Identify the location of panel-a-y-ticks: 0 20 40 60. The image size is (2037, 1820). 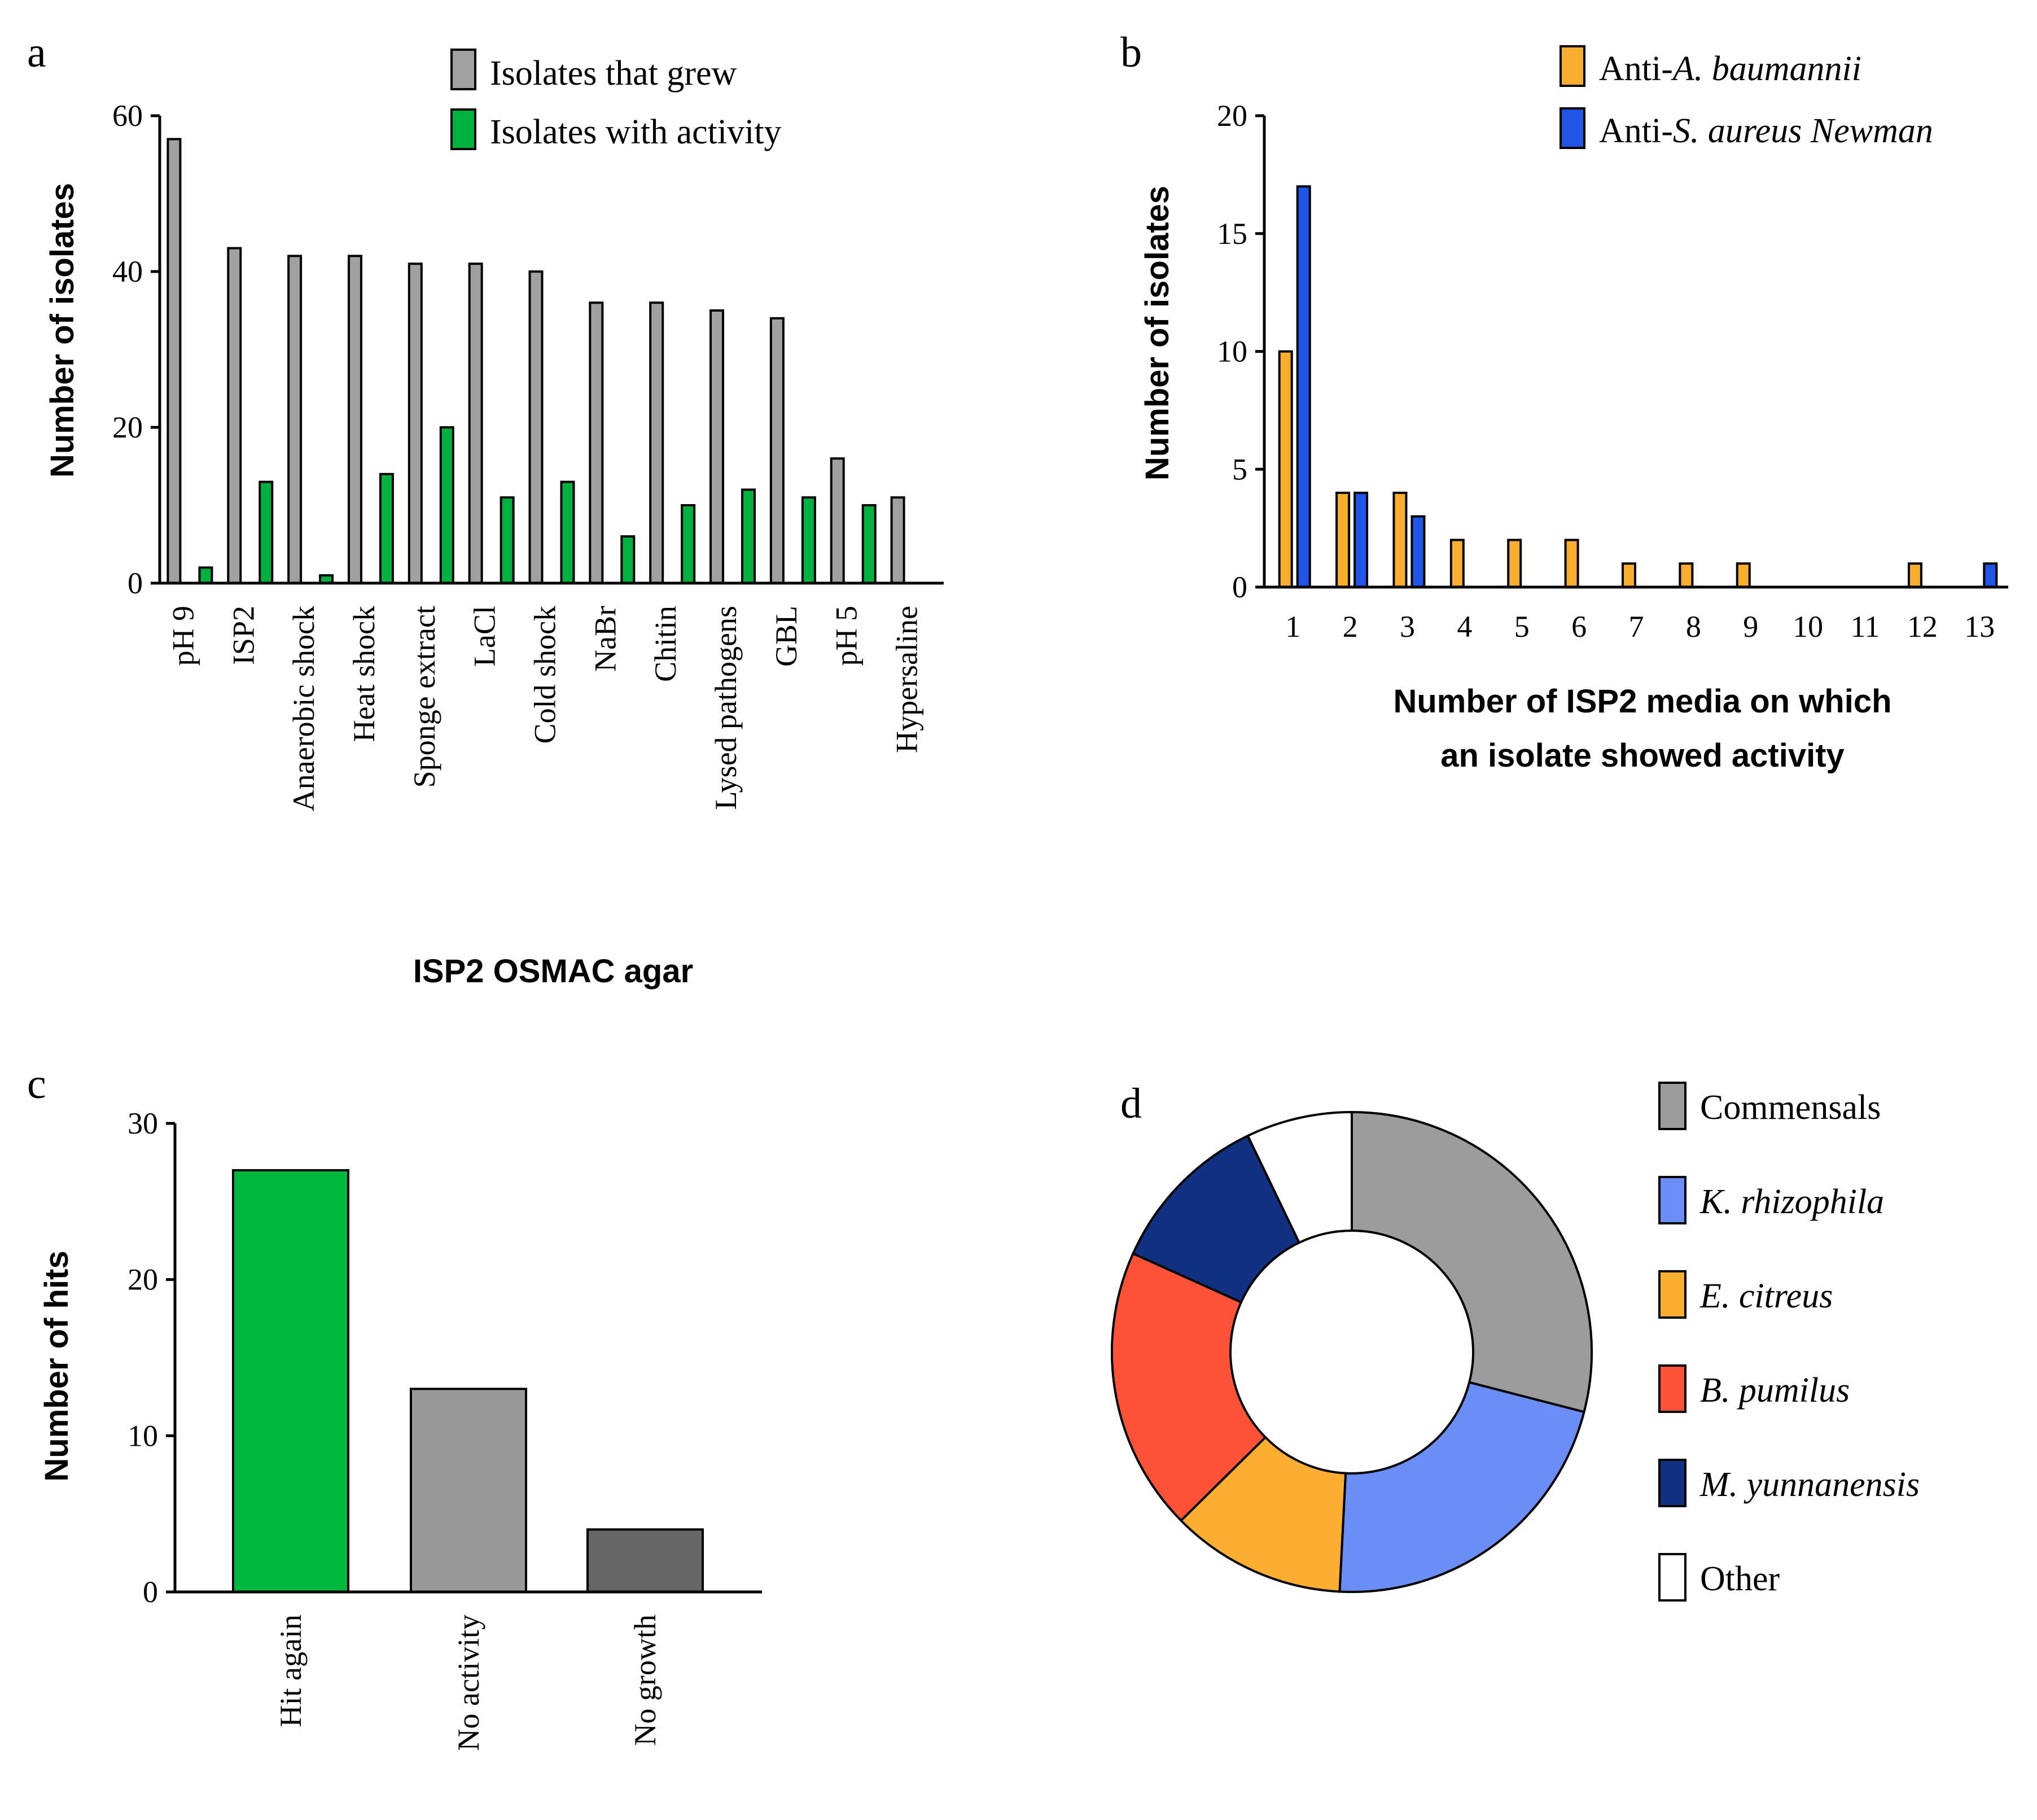
(136, 349).